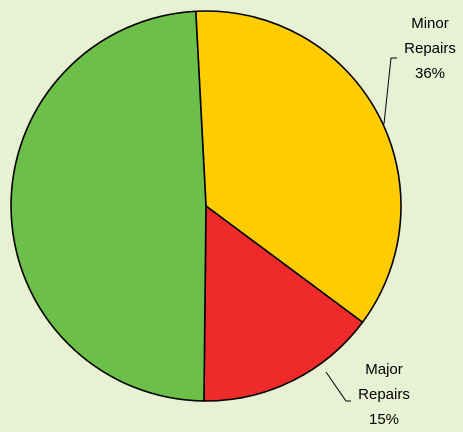 The image size is (463, 432). Describe the element at coordinates (430, 73) in the screenshot. I see `slice-percent-label-0: 36%` at that location.